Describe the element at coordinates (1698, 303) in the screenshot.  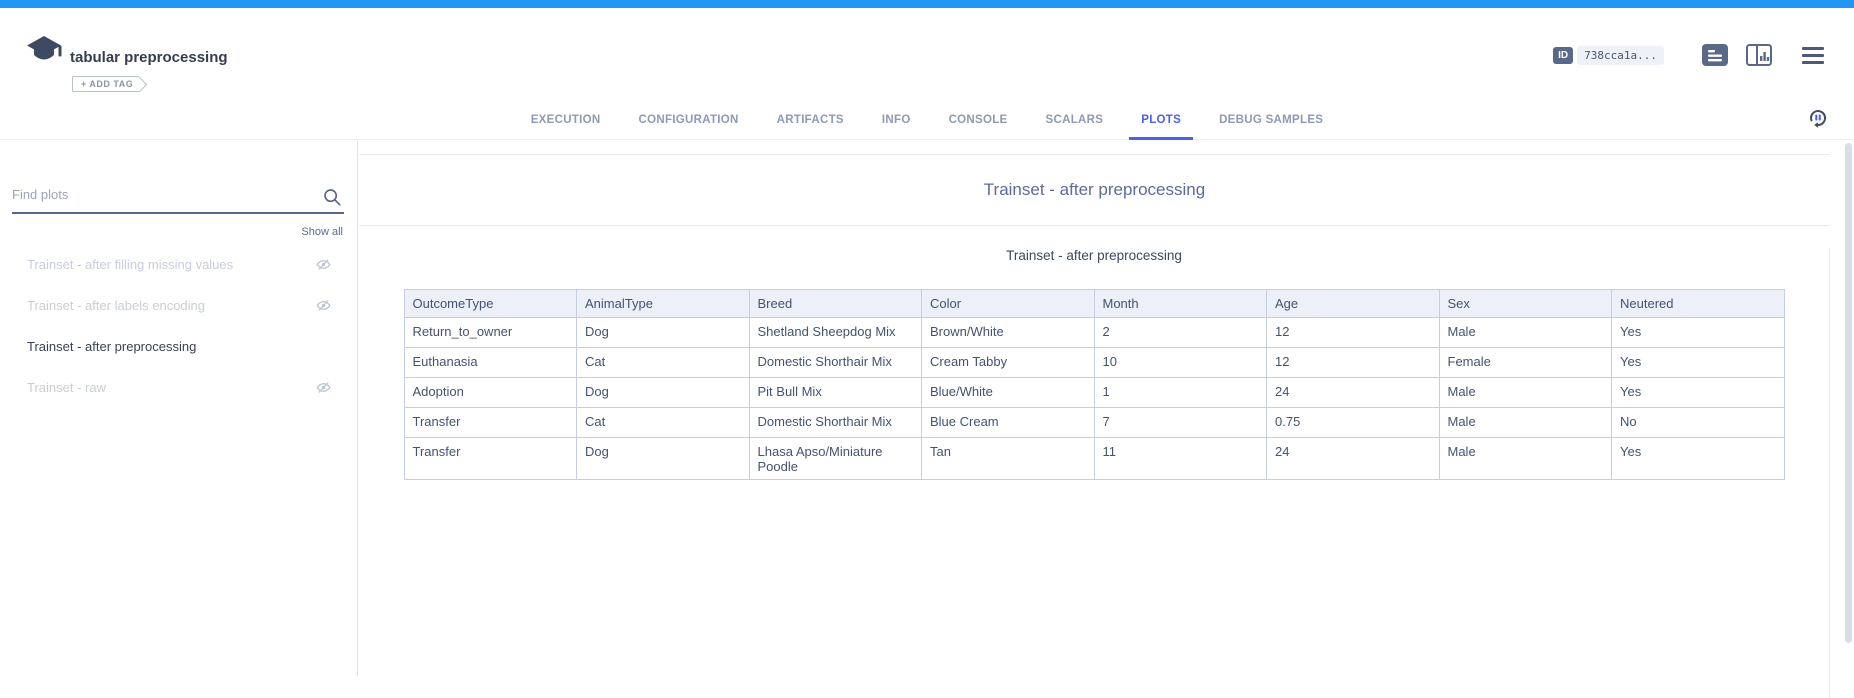
I see `table-header-cell: Neutered` at that location.